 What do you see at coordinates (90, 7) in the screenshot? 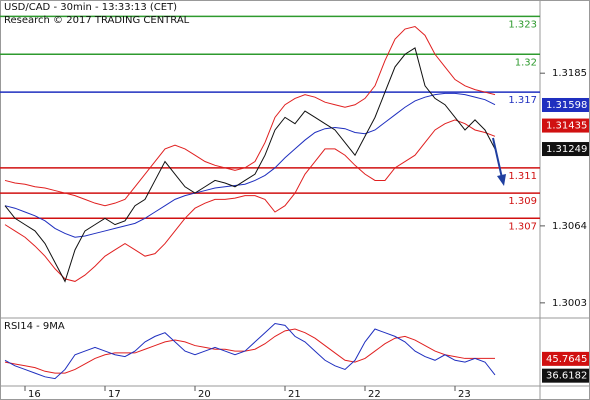
I see `chart-title: USD/CAD - 30min - 13:33:13 (CET)` at bounding box center [90, 7].